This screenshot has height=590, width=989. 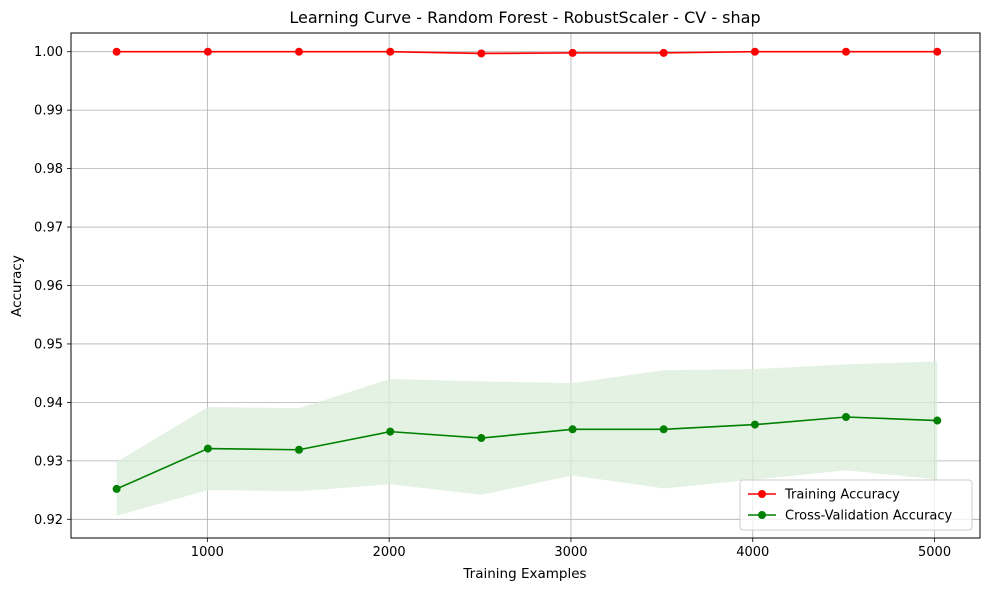 What do you see at coordinates (48, 520) in the screenshot?
I see `y-tick-label: 0.92` at bounding box center [48, 520].